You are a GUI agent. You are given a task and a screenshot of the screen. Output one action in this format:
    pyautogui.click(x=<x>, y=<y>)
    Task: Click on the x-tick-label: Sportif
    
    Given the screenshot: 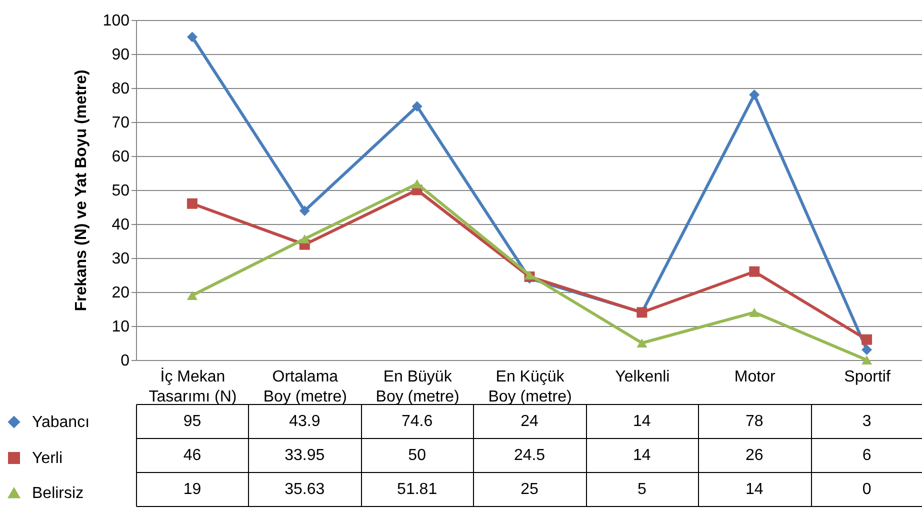 What is the action you would take?
    pyautogui.click(x=867, y=377)
    